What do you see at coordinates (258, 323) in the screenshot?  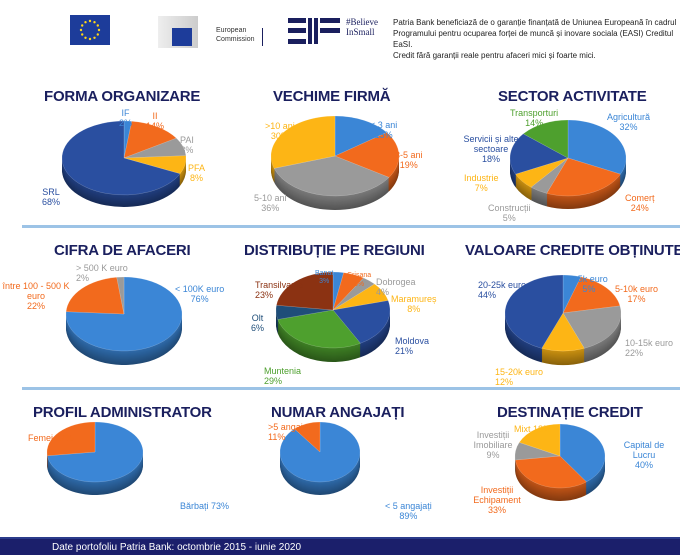 I see `slice-label: Olt 6%` at bounding box center [258, 323].